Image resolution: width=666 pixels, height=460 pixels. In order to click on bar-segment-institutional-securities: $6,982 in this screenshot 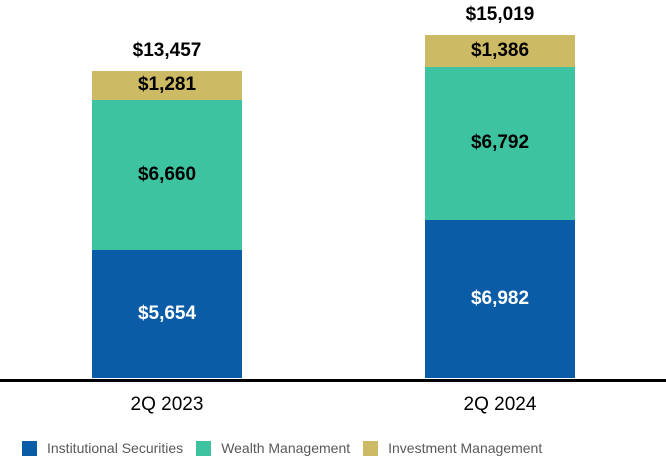, I will do `click(500, 299)`.